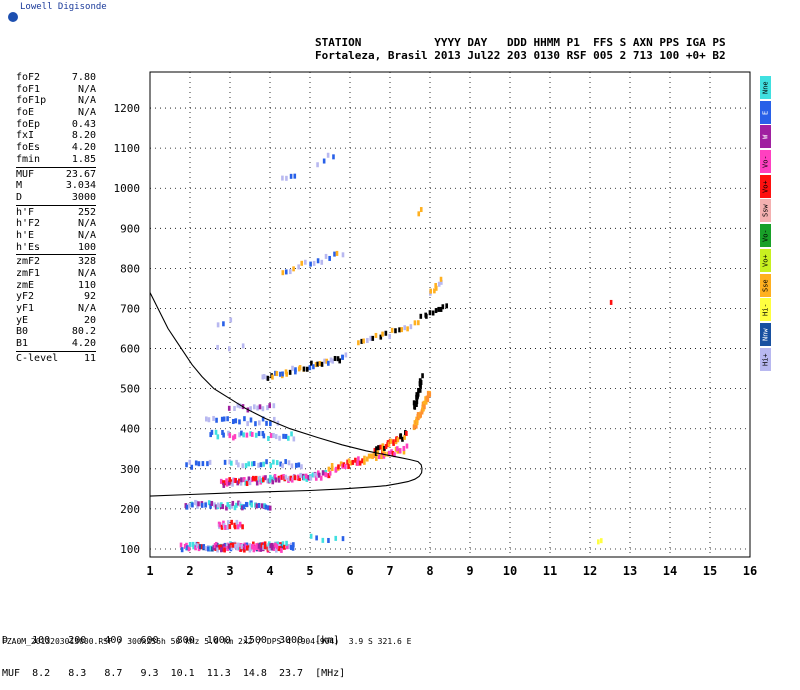 The height and width of the screenshot is (690, 800). What do you see at coordinates (56, 255) in the screenshot?
I see `param-separator` at bounding box center [56, 255].